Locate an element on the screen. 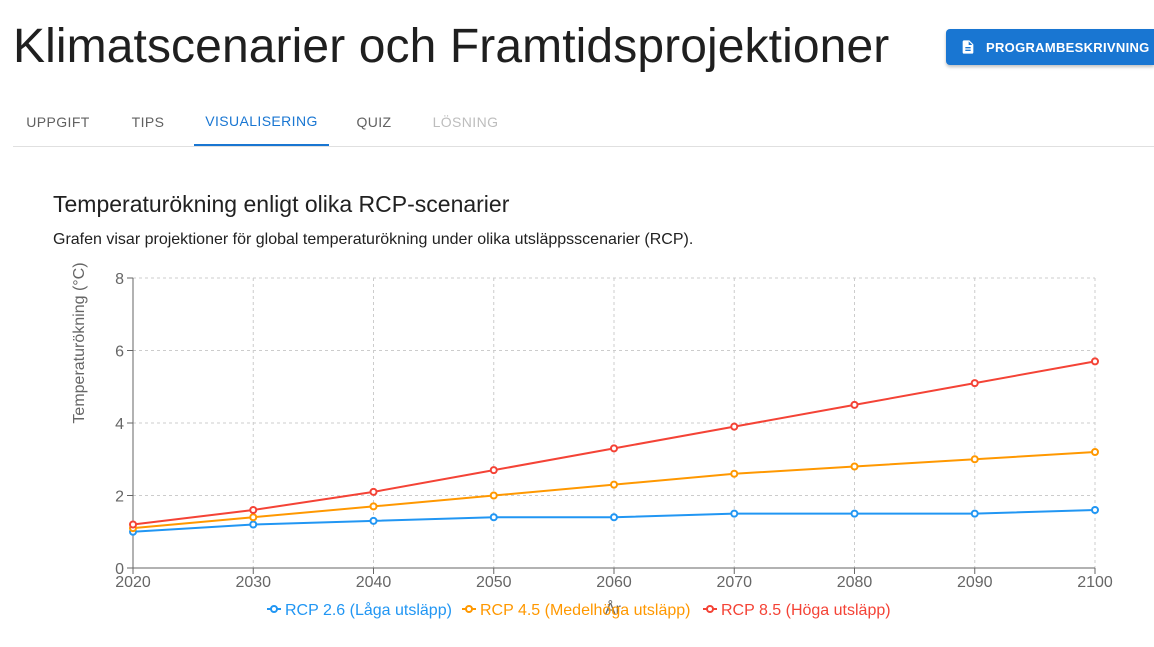 This screenshot has height=647, width=1154. x-tick-label: 2030 is located at coordinates (253, 582).